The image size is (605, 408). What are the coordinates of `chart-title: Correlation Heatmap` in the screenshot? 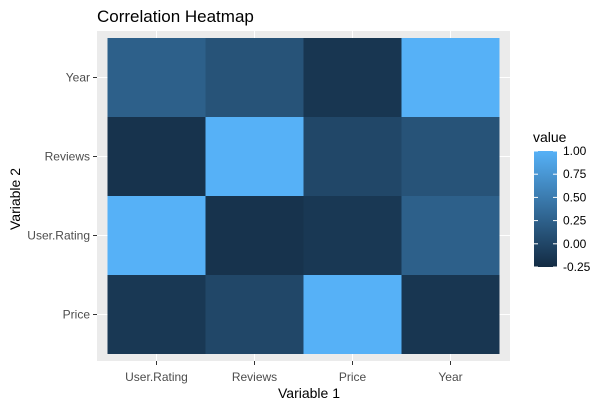 It's located at (175, 16).